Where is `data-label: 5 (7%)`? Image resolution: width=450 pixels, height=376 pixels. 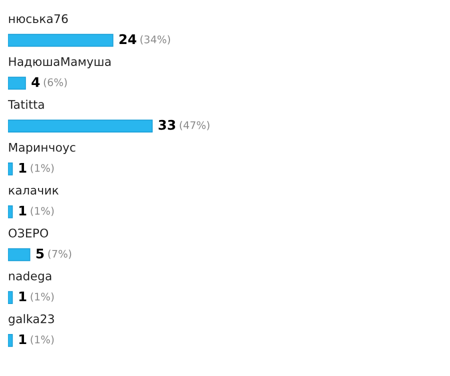 data-label: 5 (7%) is located at coordinates (54, 253).